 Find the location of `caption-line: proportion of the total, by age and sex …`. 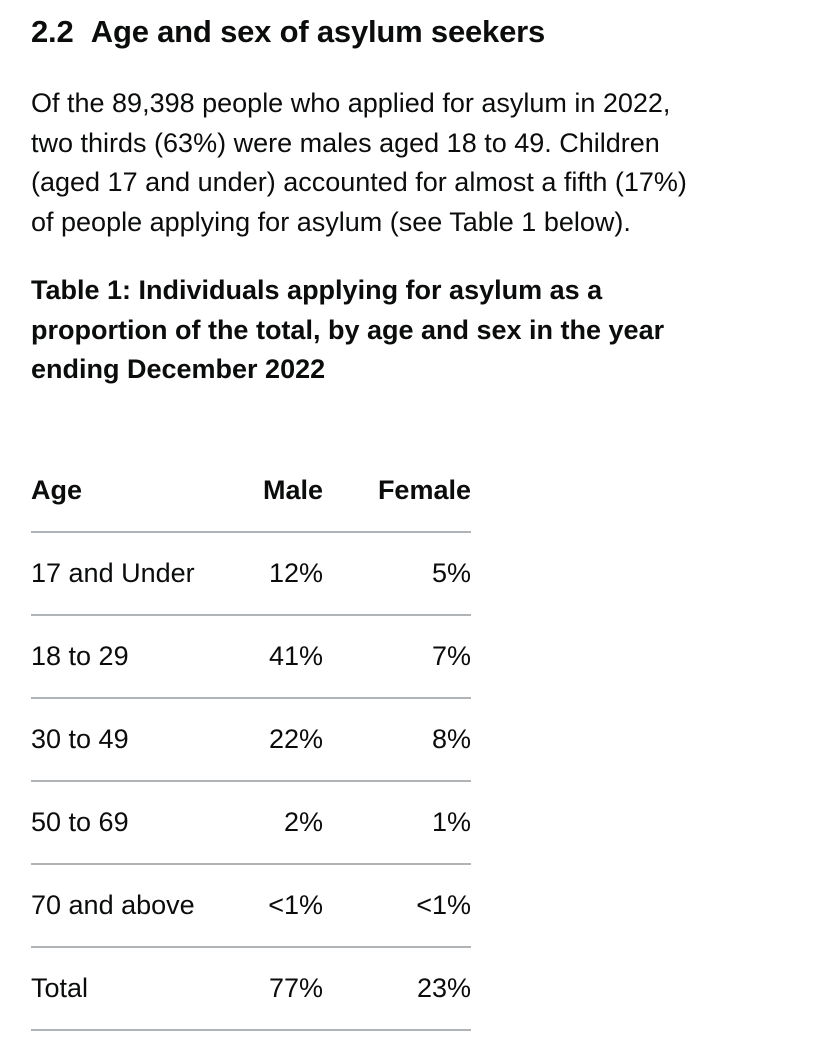

caption-line: proportion of the total, by age and sex … is located at coordinates (348, 329).